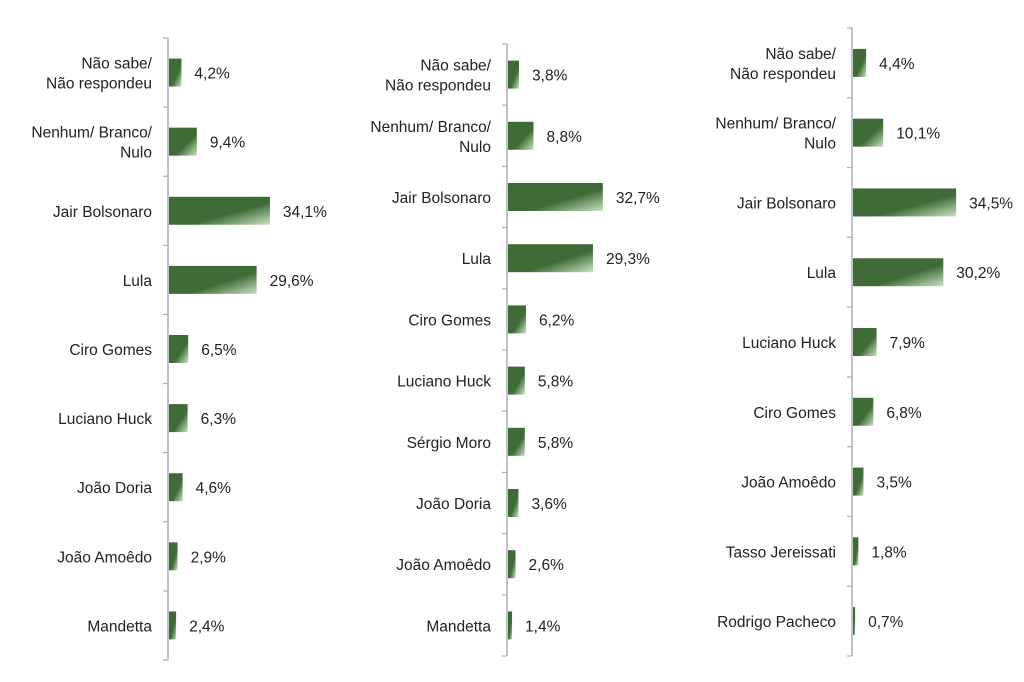 The image size is (1024, 682). Describe the element at coordinates (209, 557) in the screenshot. I see `data-label: 2,9%` at that location.